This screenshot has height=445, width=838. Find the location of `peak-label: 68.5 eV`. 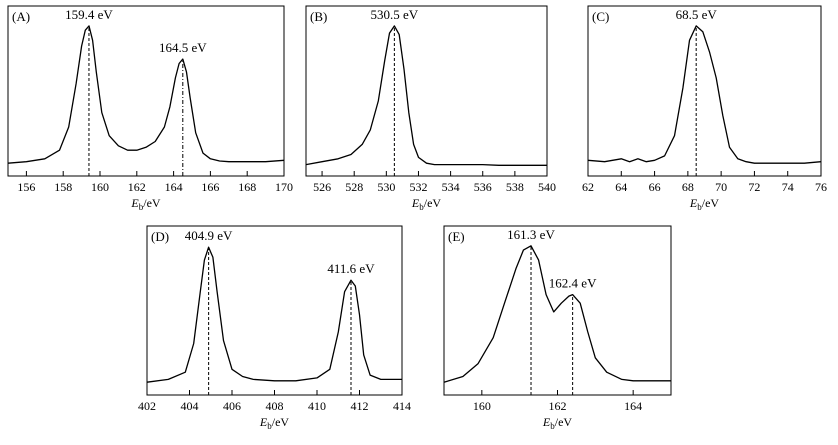

peak-label: 68.5 eV is located at coordinates (697, 14).